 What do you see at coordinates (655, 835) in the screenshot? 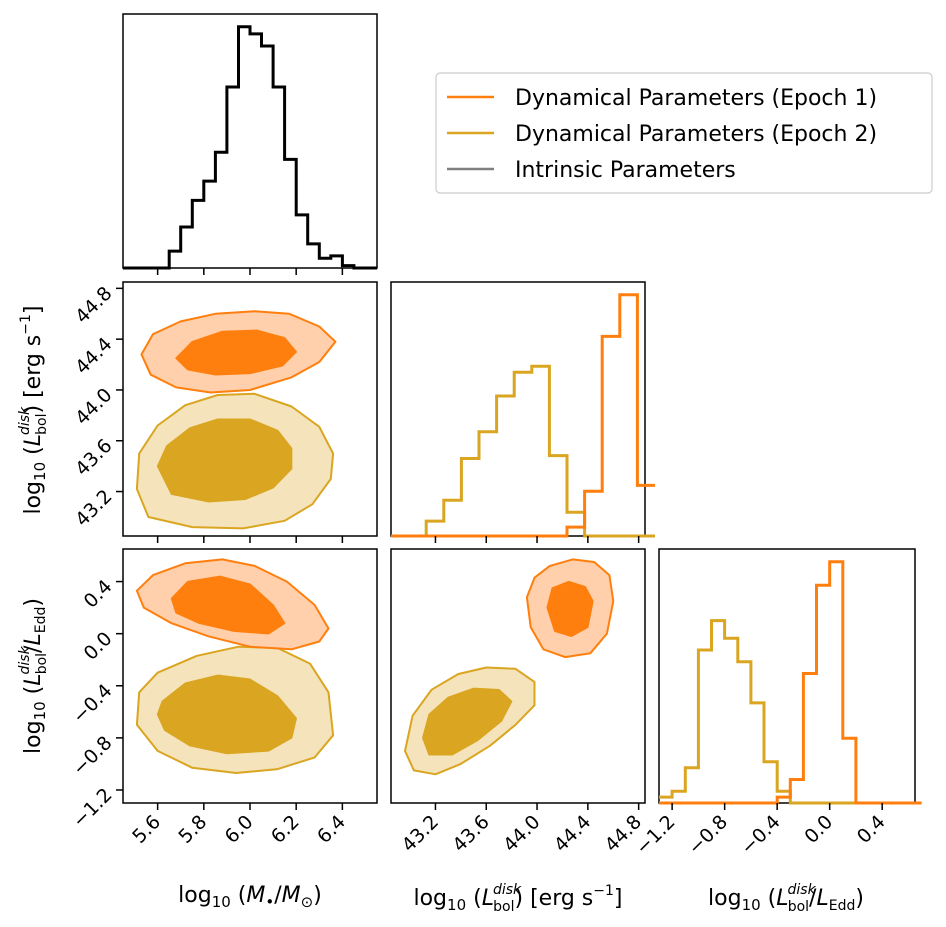
I see `x-tick-label: −1.2` at bounding box center [655, 835].